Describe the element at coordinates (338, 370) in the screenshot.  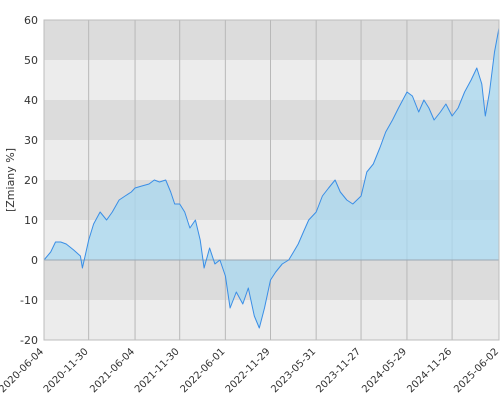
I see `x-tick-label: 2023-11-27` at that location.